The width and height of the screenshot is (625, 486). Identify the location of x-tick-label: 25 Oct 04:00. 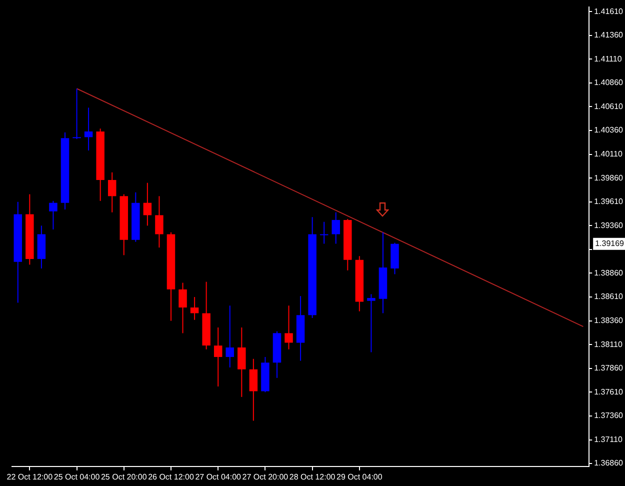
(77, 477).